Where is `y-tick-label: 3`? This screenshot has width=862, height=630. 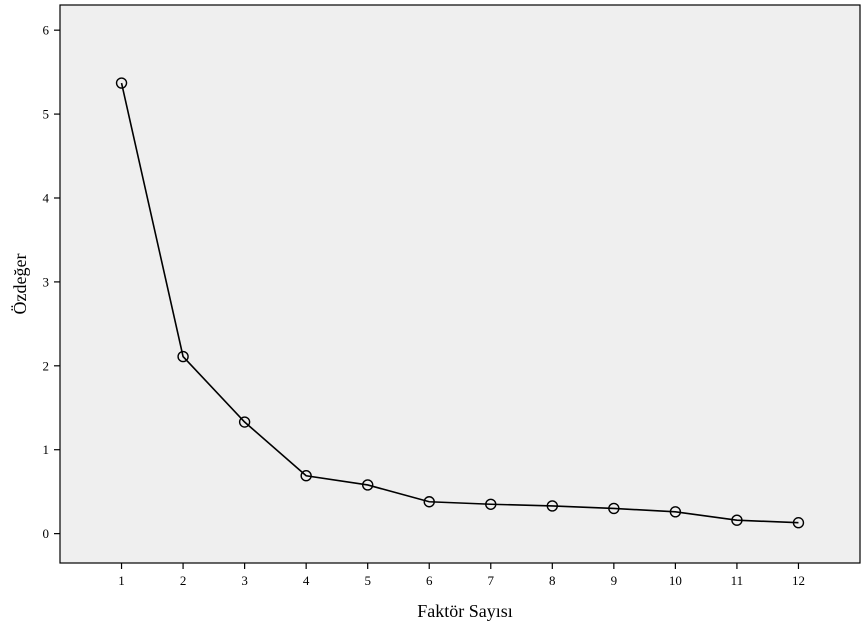 y-tick-label: 3 is located at coordinates (46, 281).